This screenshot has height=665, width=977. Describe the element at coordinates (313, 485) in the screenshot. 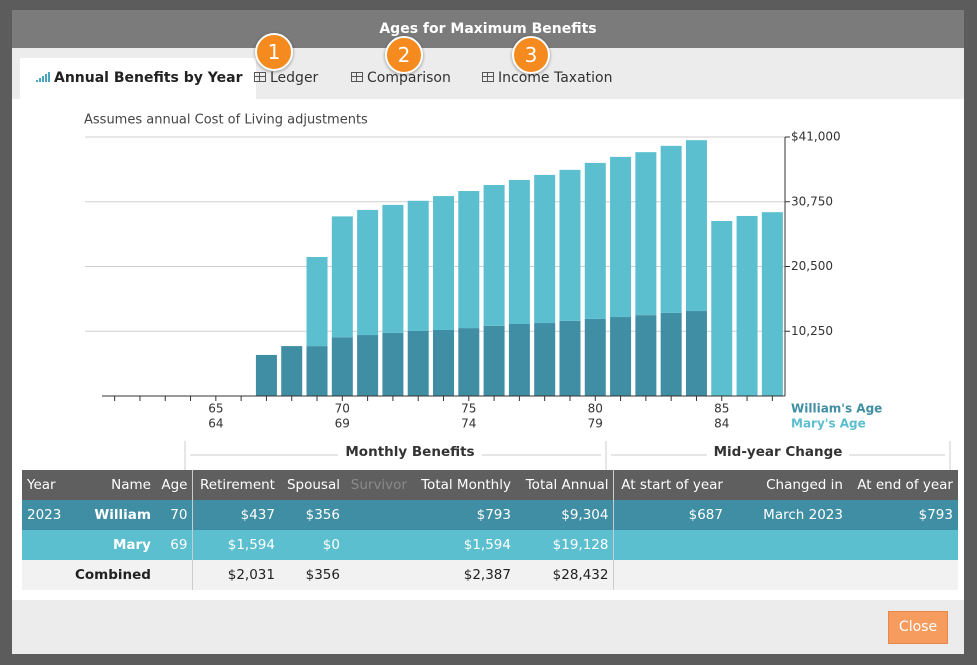

I see `column-header: Spousal` at that location.